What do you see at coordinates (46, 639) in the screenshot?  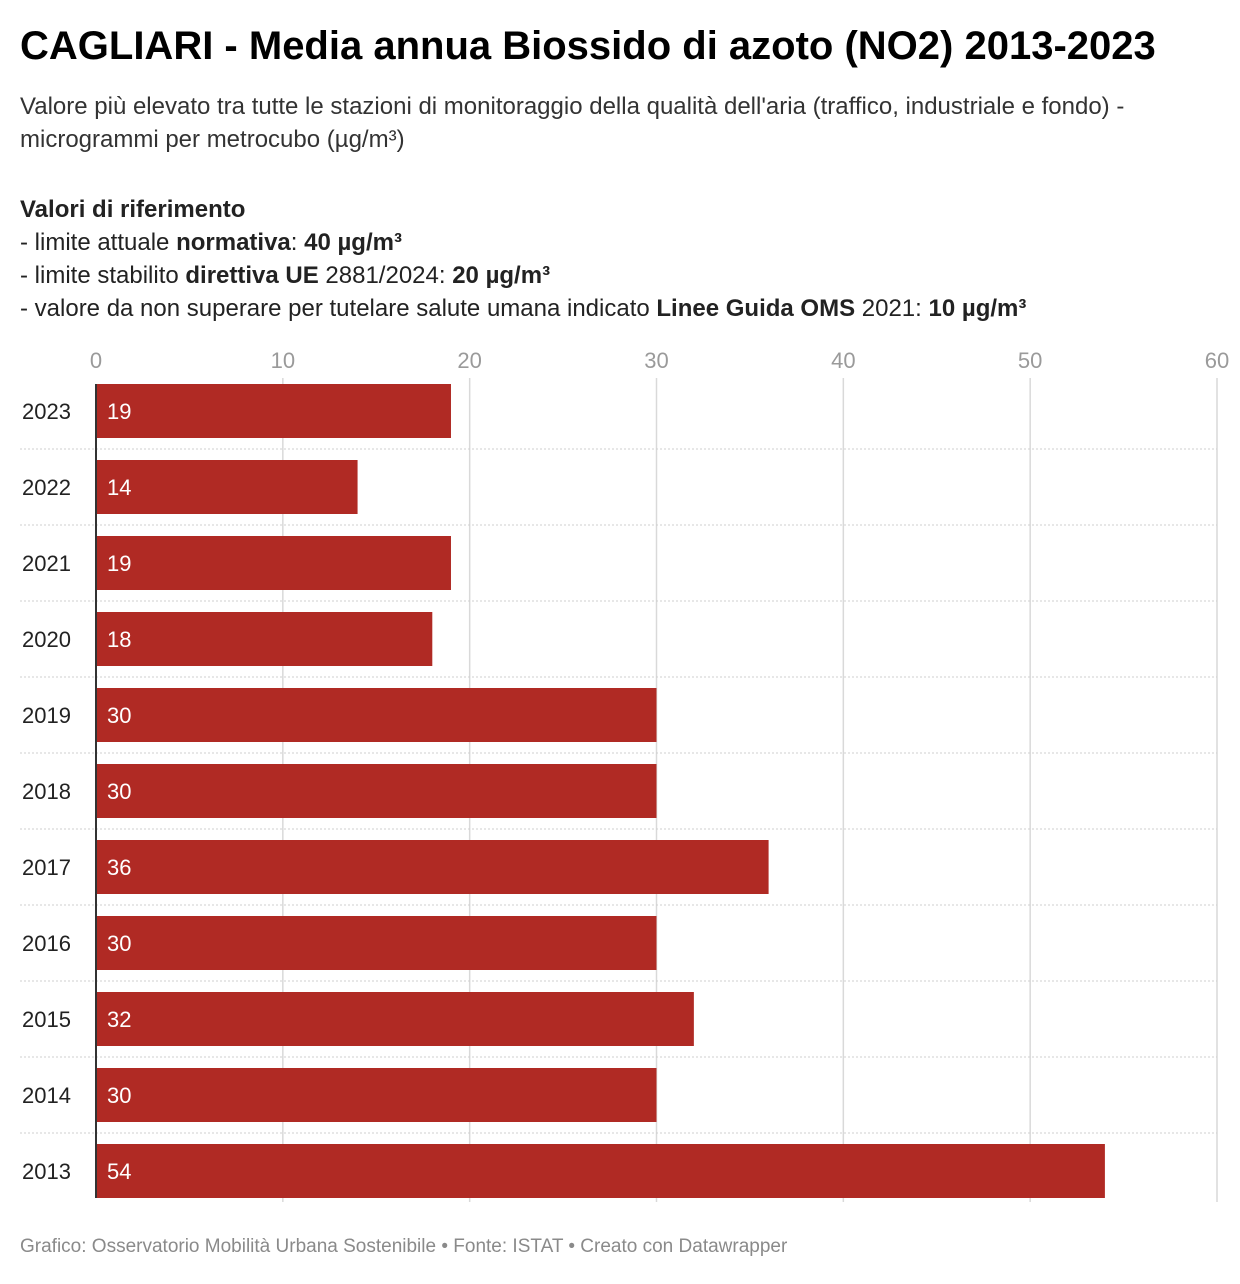 I see `category-label: 2020` at bounding box center [46, 639].